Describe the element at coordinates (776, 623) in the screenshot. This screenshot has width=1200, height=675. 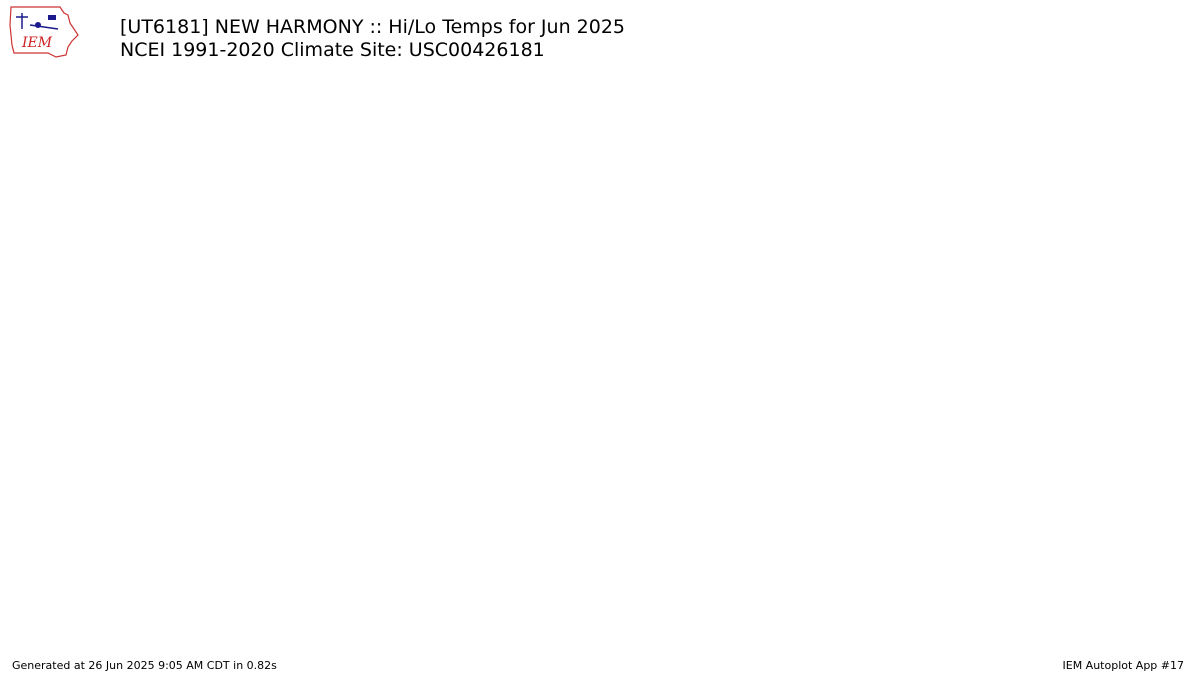
I see `x-tick-label: 21` at that location.